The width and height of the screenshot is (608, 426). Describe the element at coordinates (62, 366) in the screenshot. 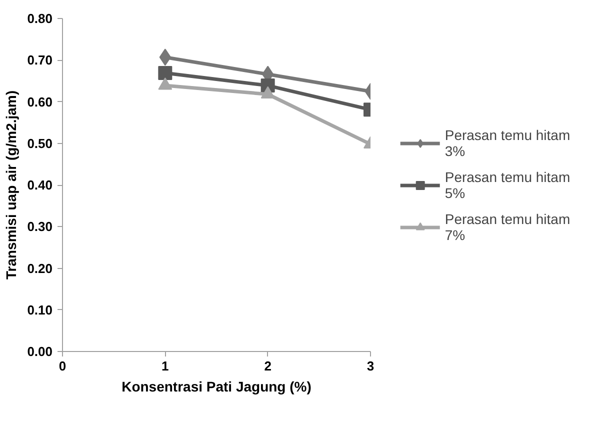

I see `x-tick-label: 0` at that location.